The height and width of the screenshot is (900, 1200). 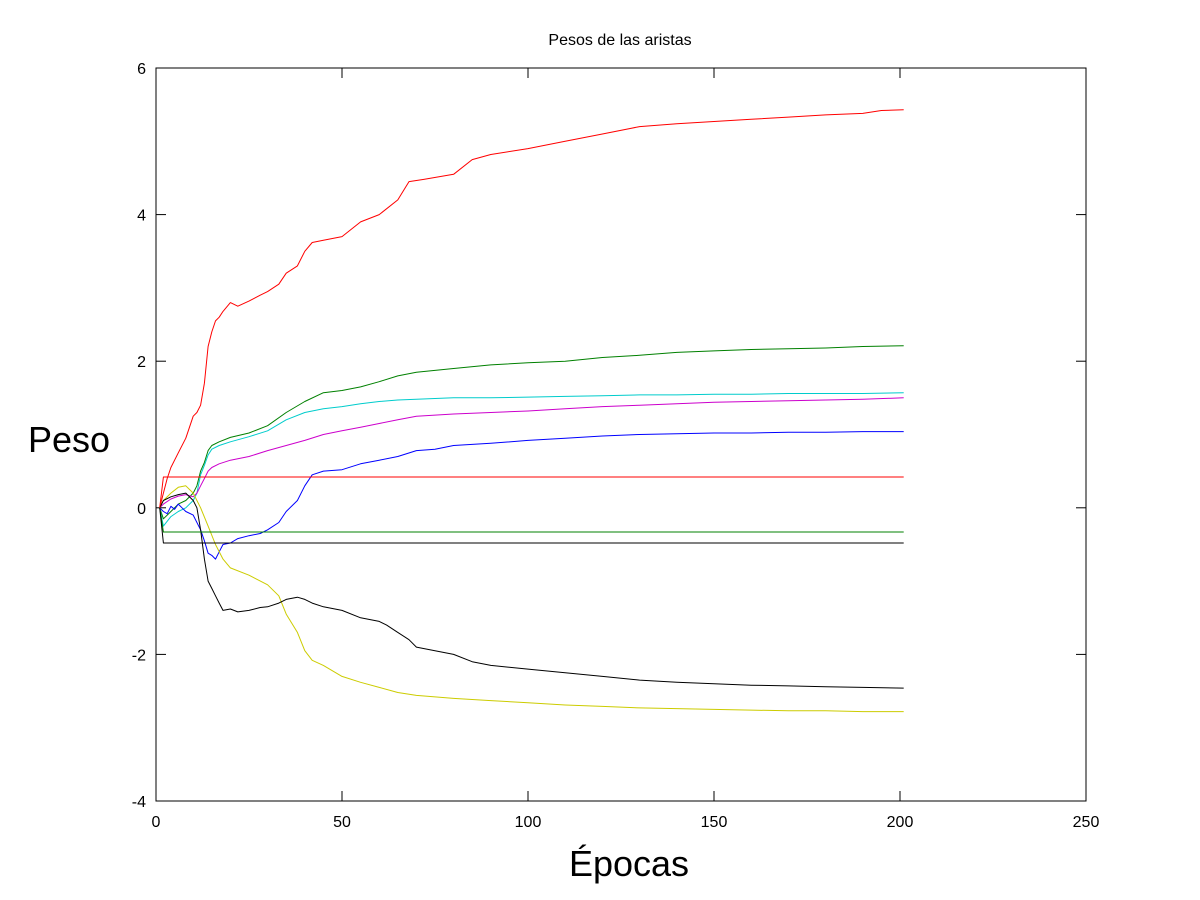 What do you see at coordinates (1086, 822) in the screenshot?
I see `x-tick-label: 250` at bounding box center [1086, 822].